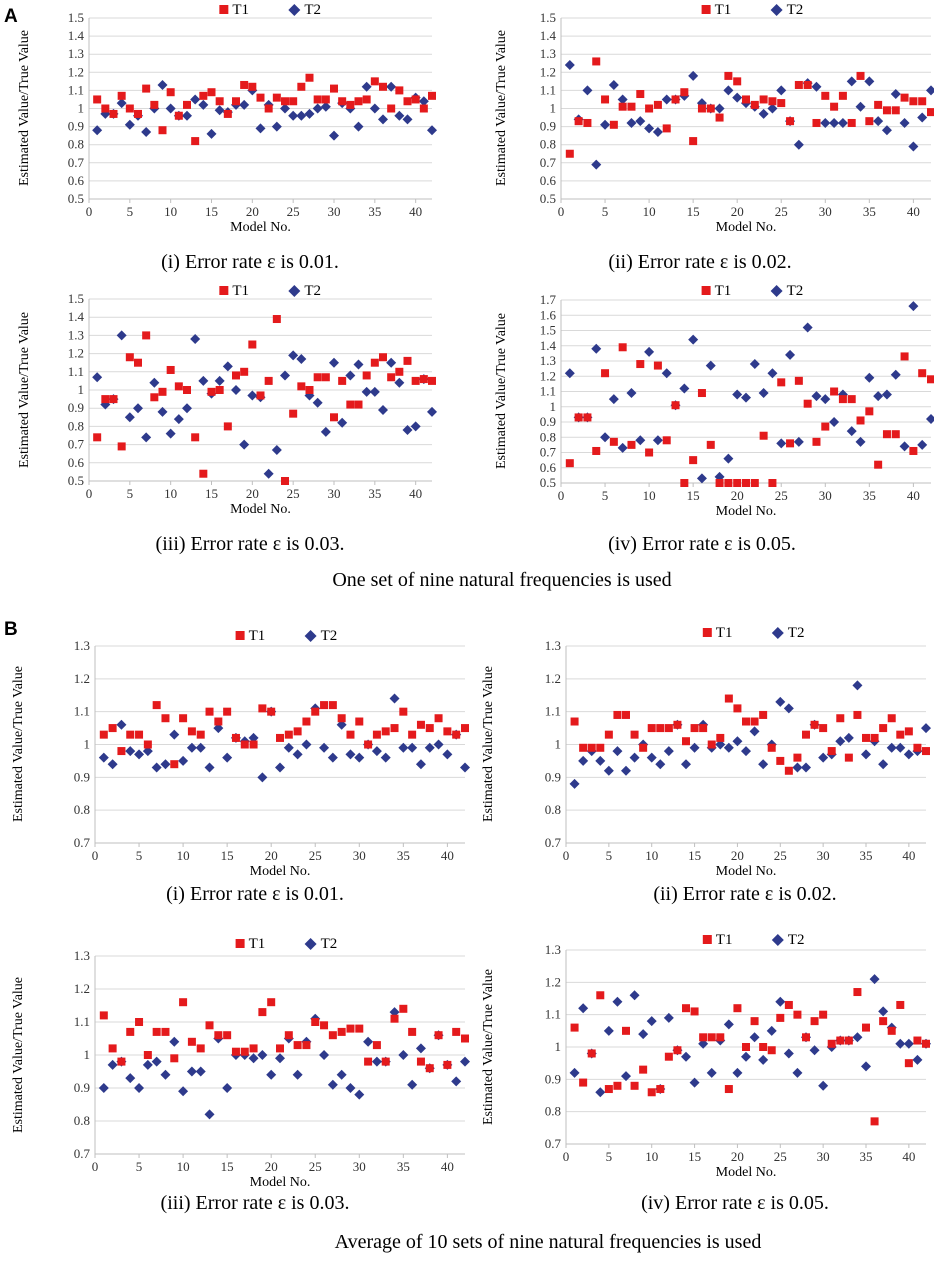 Image resolution: width=934 pixels, height=1264 pixels. What do you see at coordinates (255, 894) in the screenshot?
I see `chart-caption: (i) Error rate ε is 0.01.` at bounding box center [255, 894].